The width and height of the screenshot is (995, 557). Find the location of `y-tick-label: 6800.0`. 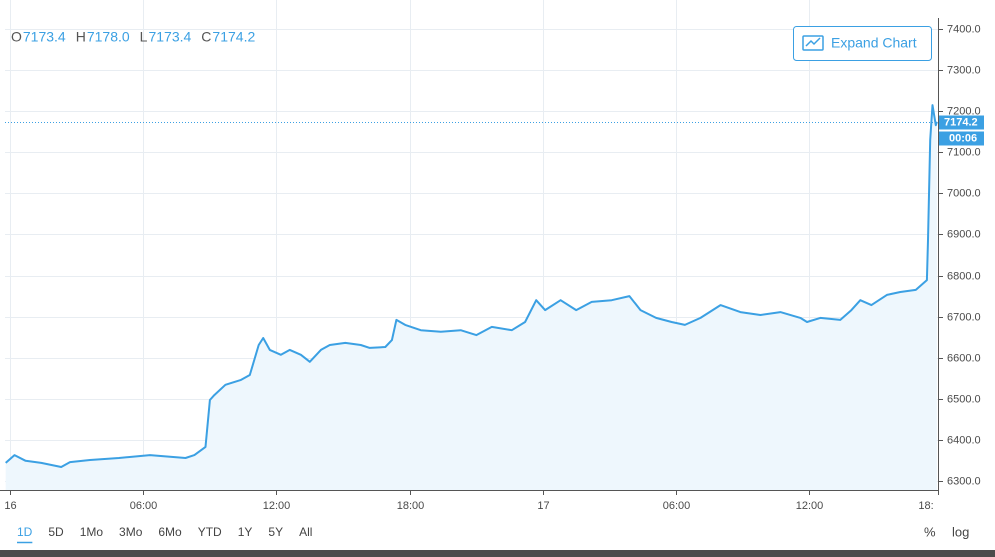

y-tick-label: 6800.0 is located at coordinates (964, 276).